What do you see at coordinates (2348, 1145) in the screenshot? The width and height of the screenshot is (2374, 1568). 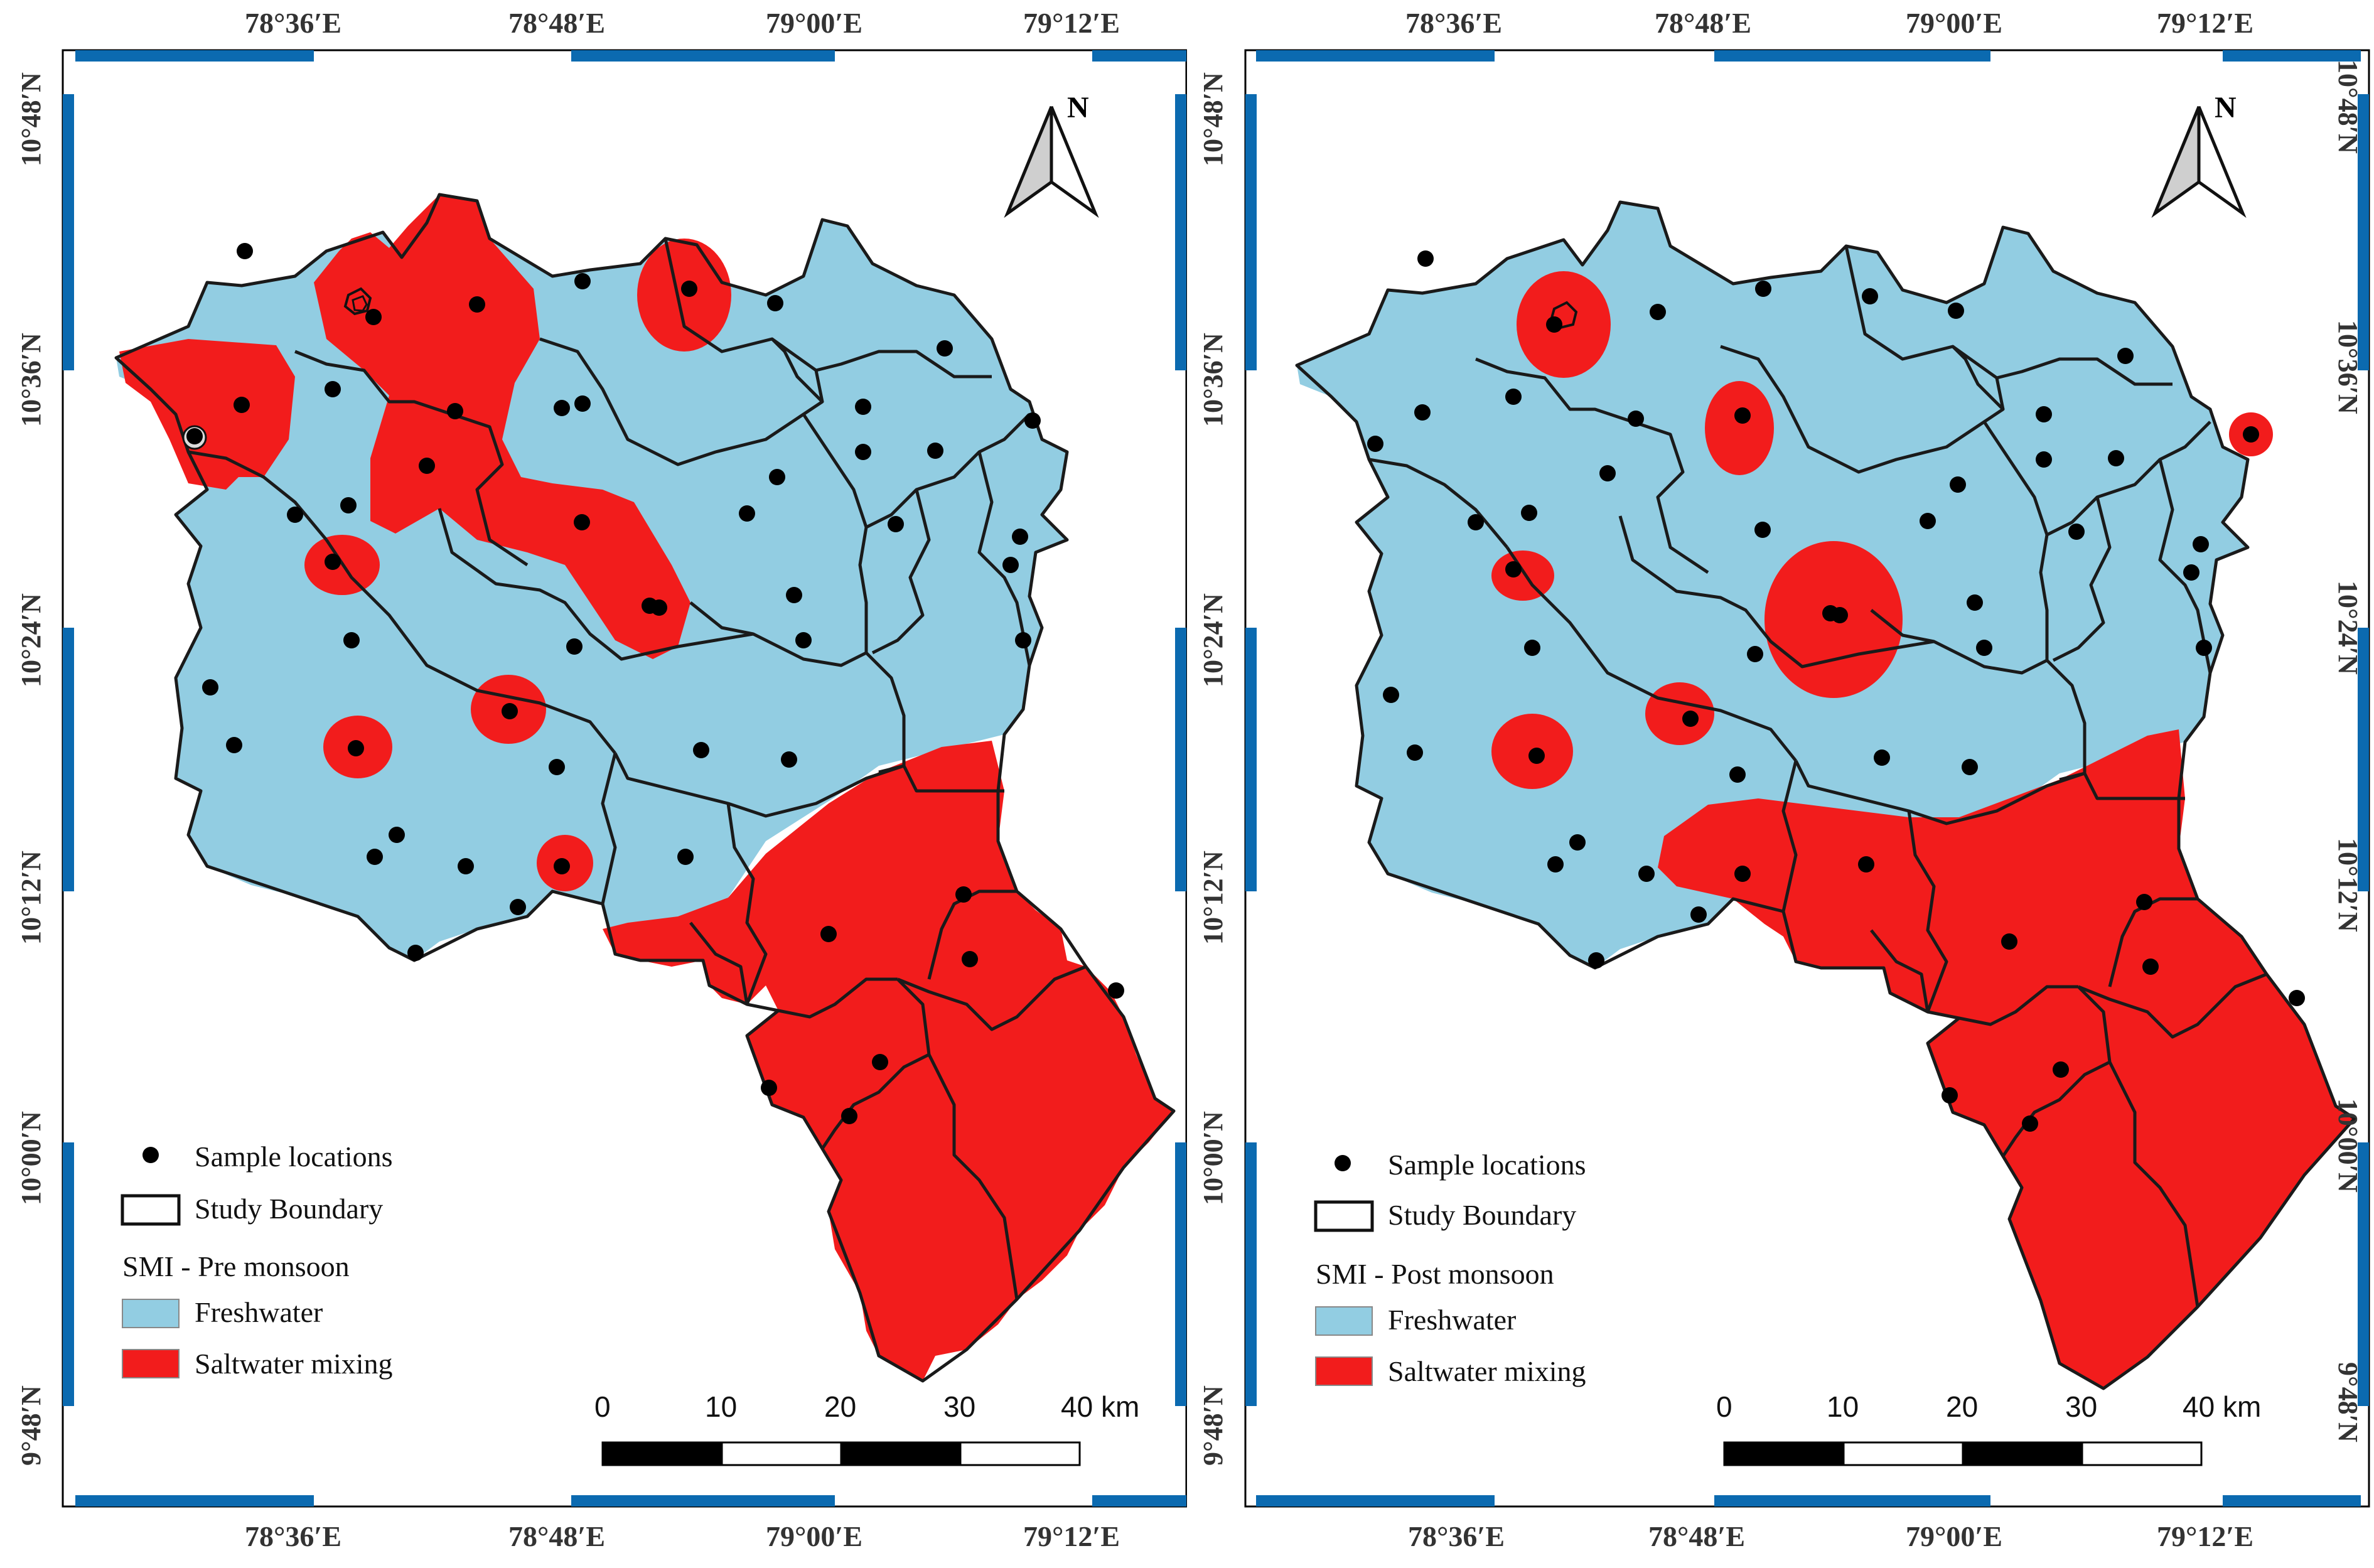 I see `latitude-label-right: 10°00′N` at bounding box center [2348, 1145].